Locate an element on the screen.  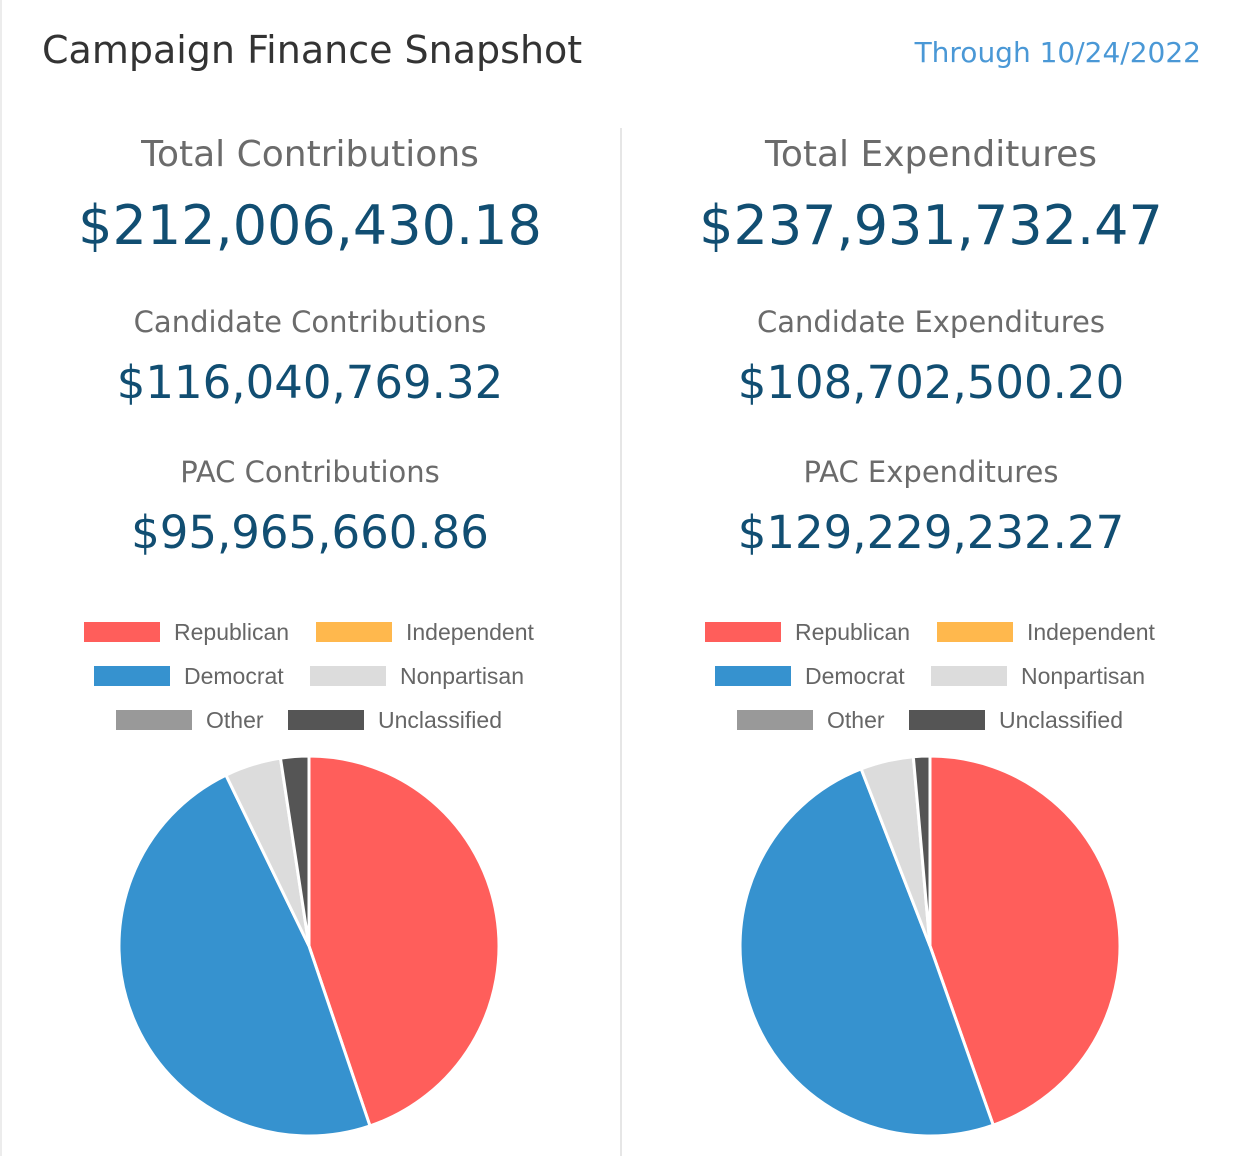
contributions-legend-item-republican: Republican is located at coordinates (187, 631).